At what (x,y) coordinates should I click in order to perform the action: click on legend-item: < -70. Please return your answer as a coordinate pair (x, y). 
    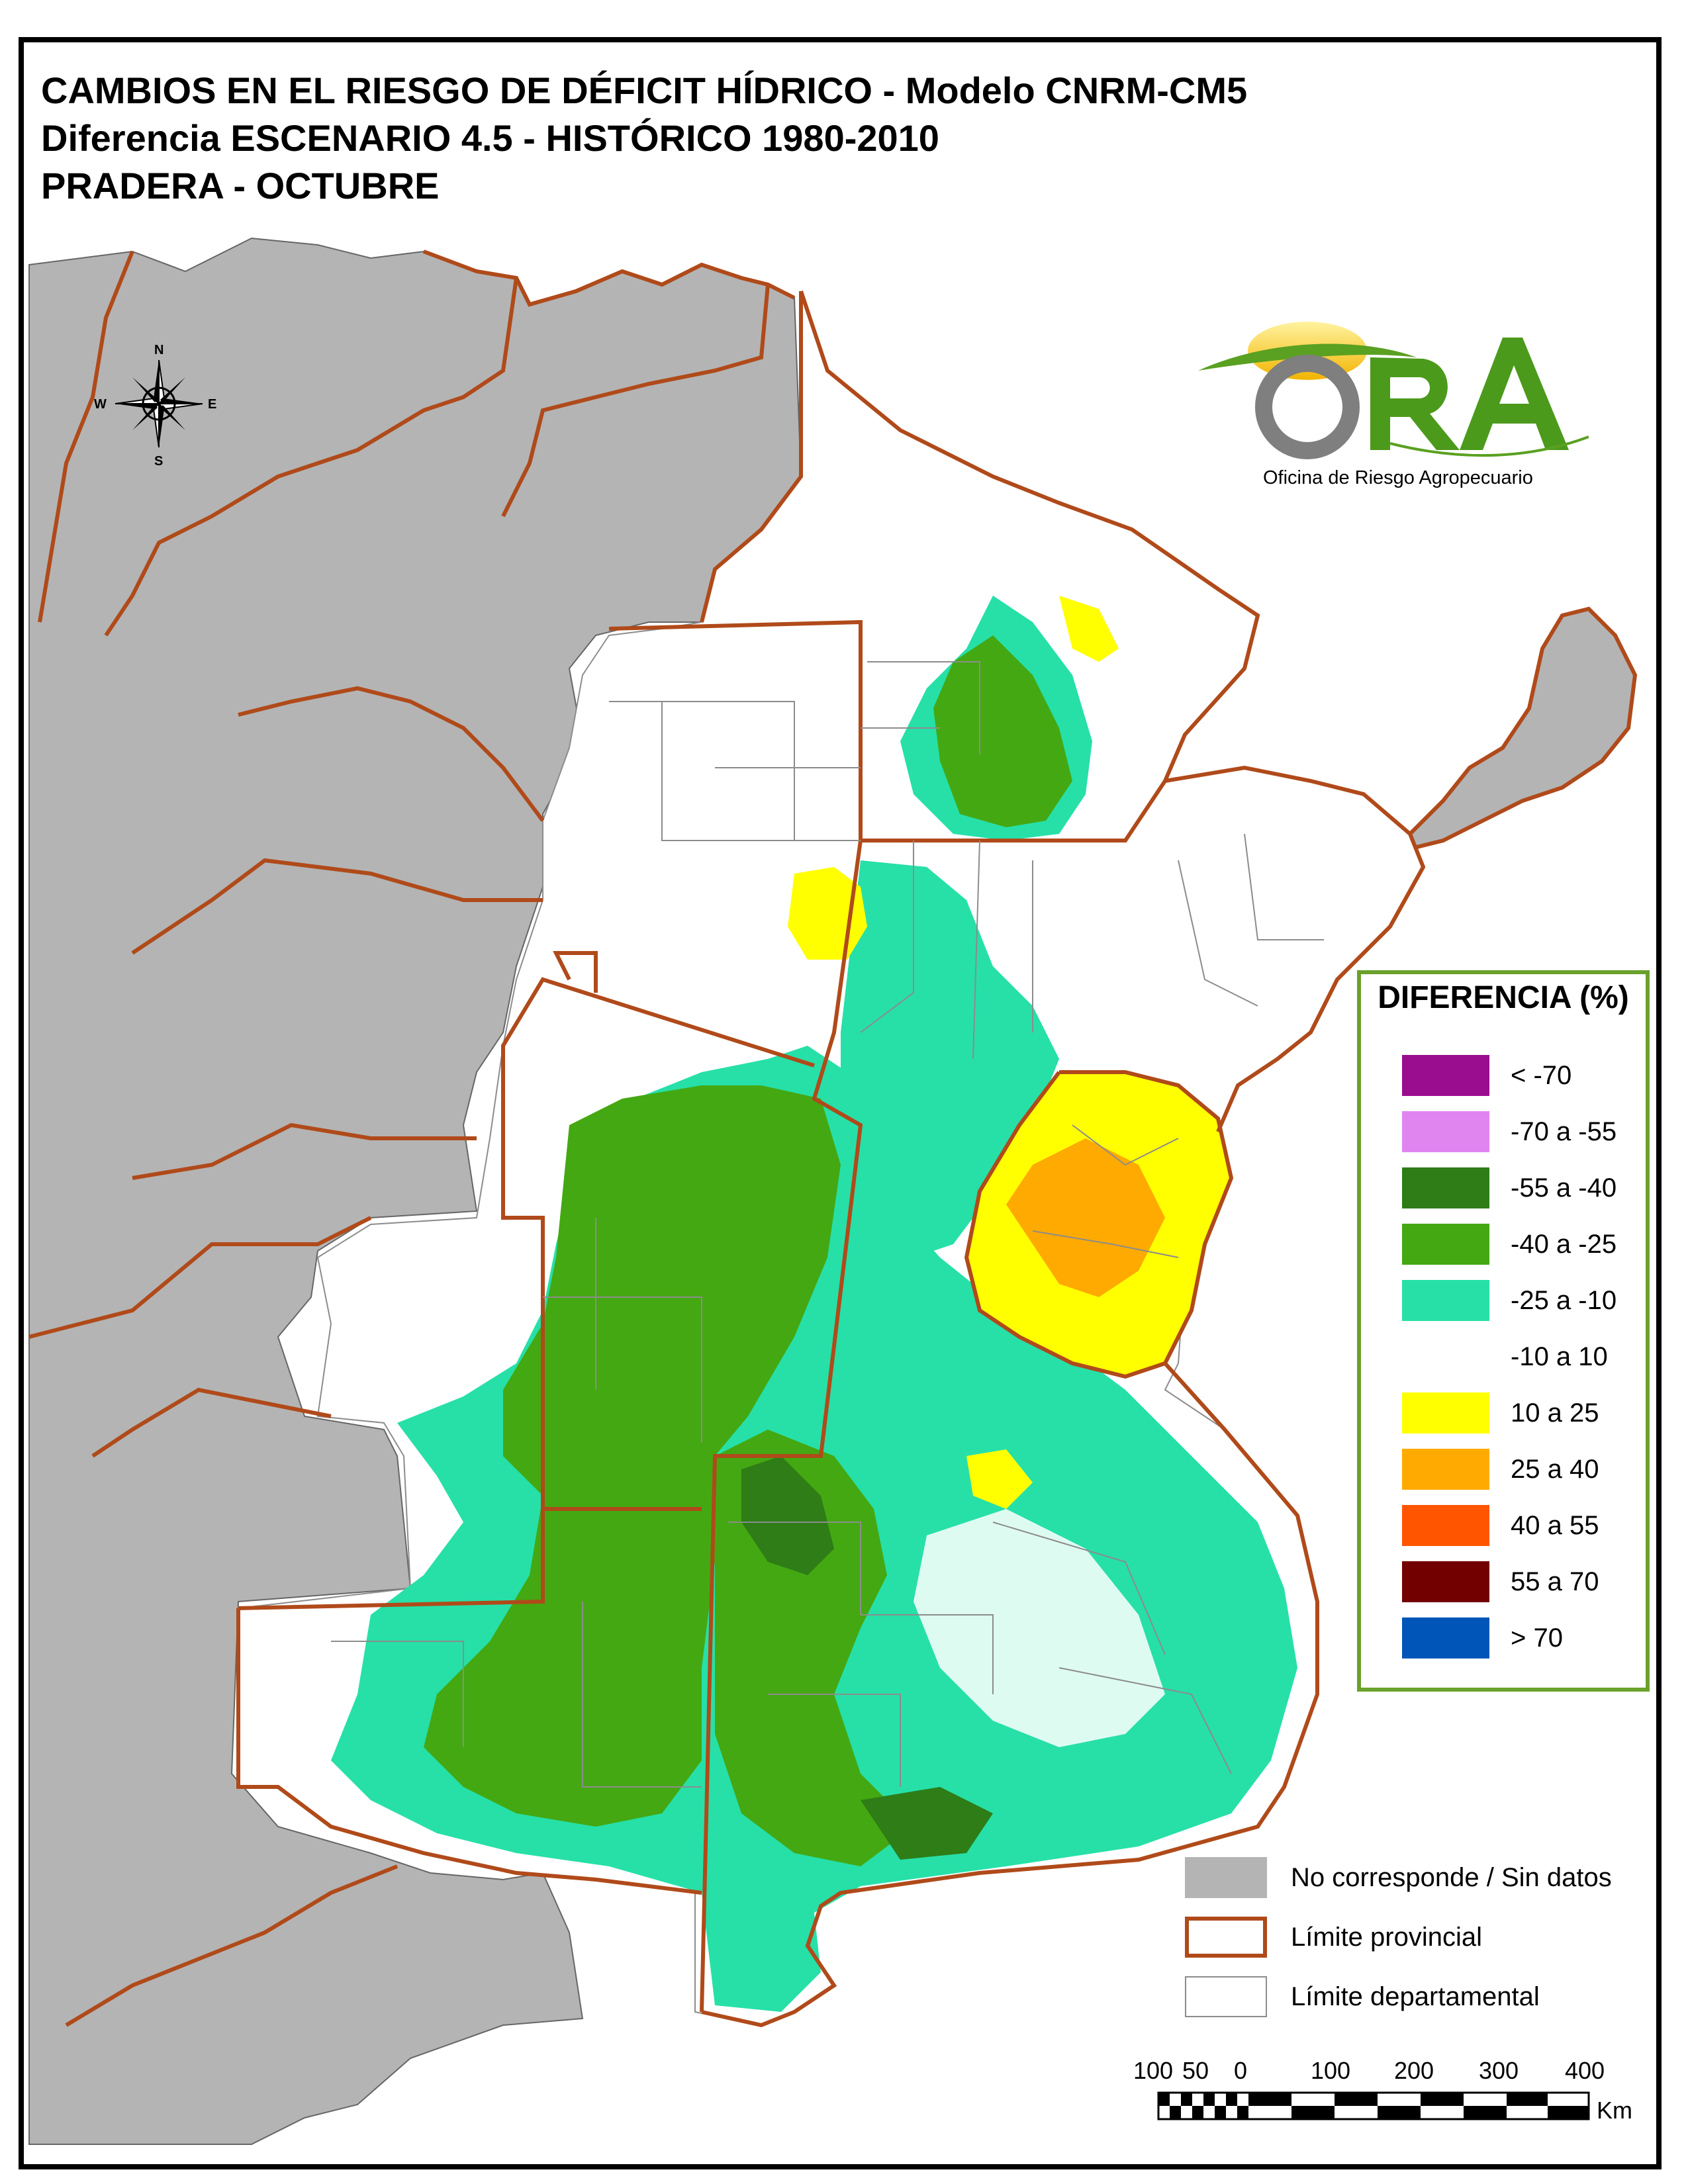
    Looking at the image, I should click on (1486, 1075).